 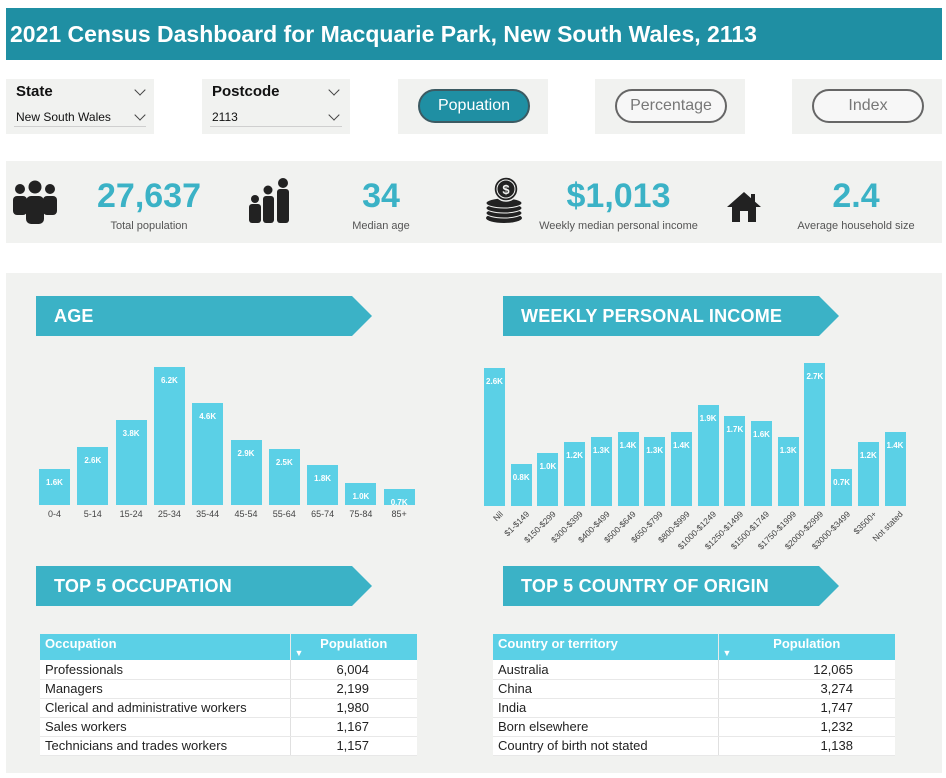 I want to click on bar-data-label: 1.9K, so click(x=708, y=418).